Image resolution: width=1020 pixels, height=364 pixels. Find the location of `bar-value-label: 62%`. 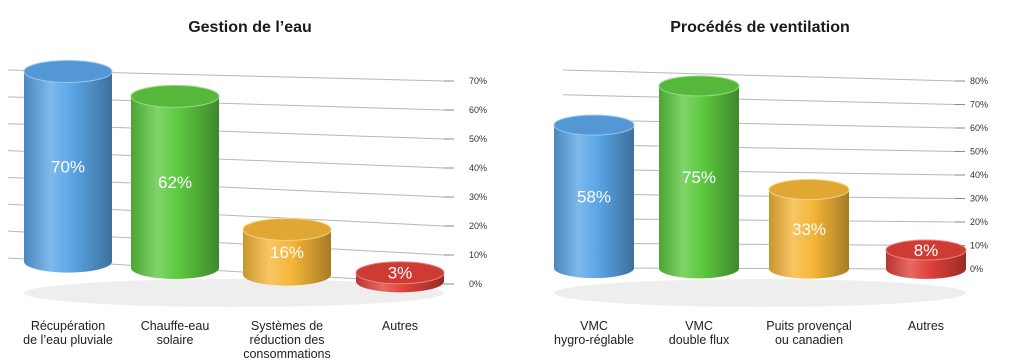

bar-value-label: 62% is located at coordinates (175, 182).